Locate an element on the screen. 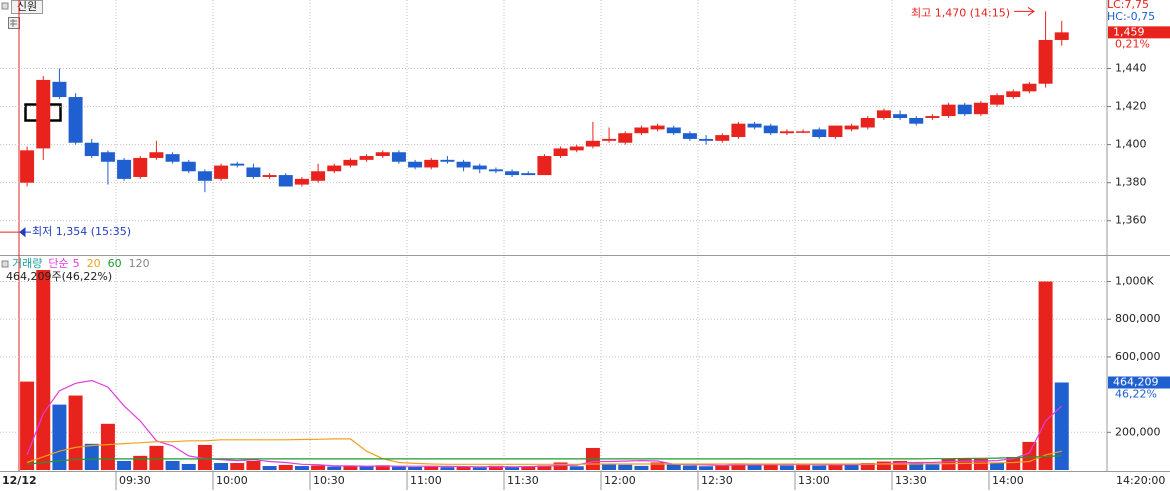 The width and height of the screenshot is (1170, 491). hc-label: HC:-0,75 is located at coordinates (1131, 16).